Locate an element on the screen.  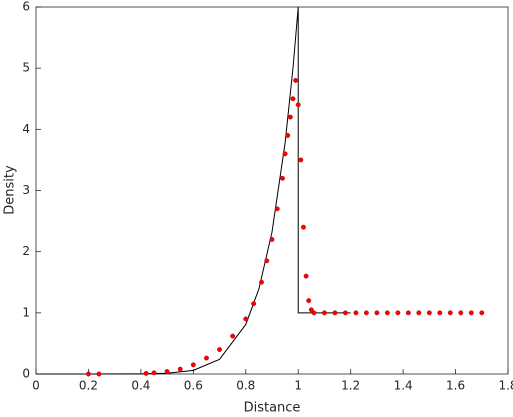
y-tick-label: 4 is located at coordinates (26, 129).